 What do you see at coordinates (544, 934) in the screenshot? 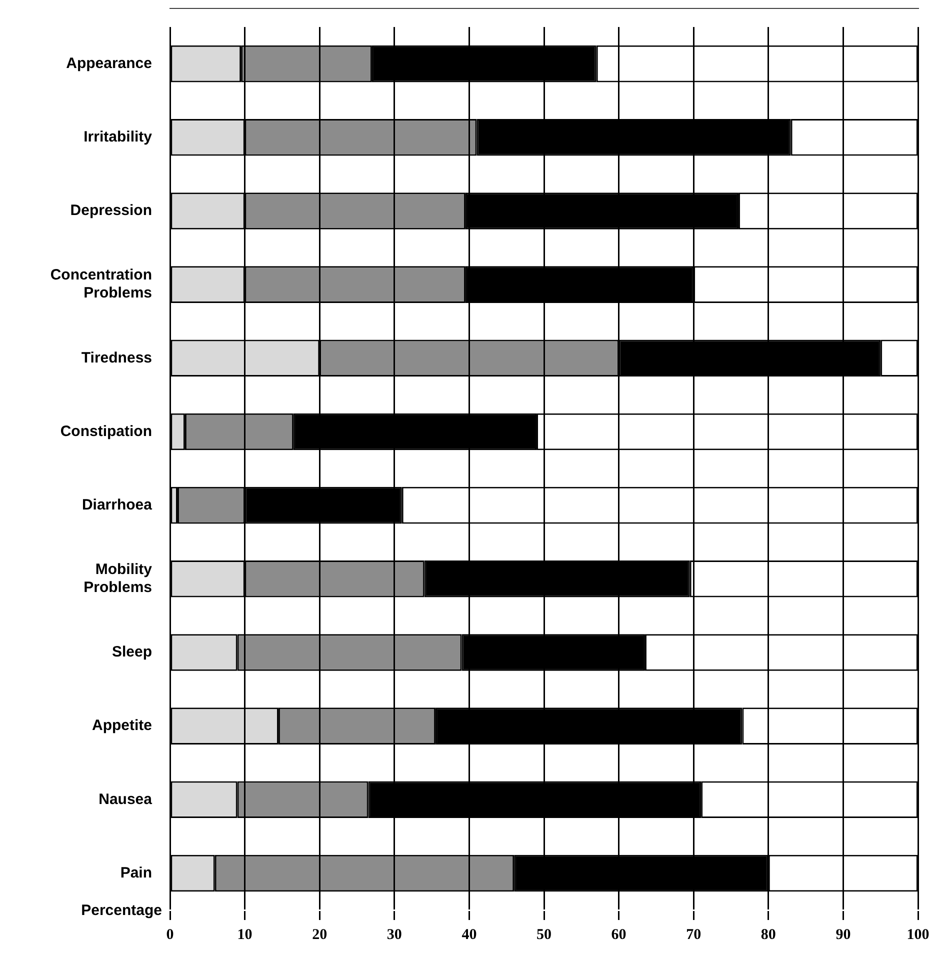
I see `x-tick-label: 50` at bounding box center [544, 934].